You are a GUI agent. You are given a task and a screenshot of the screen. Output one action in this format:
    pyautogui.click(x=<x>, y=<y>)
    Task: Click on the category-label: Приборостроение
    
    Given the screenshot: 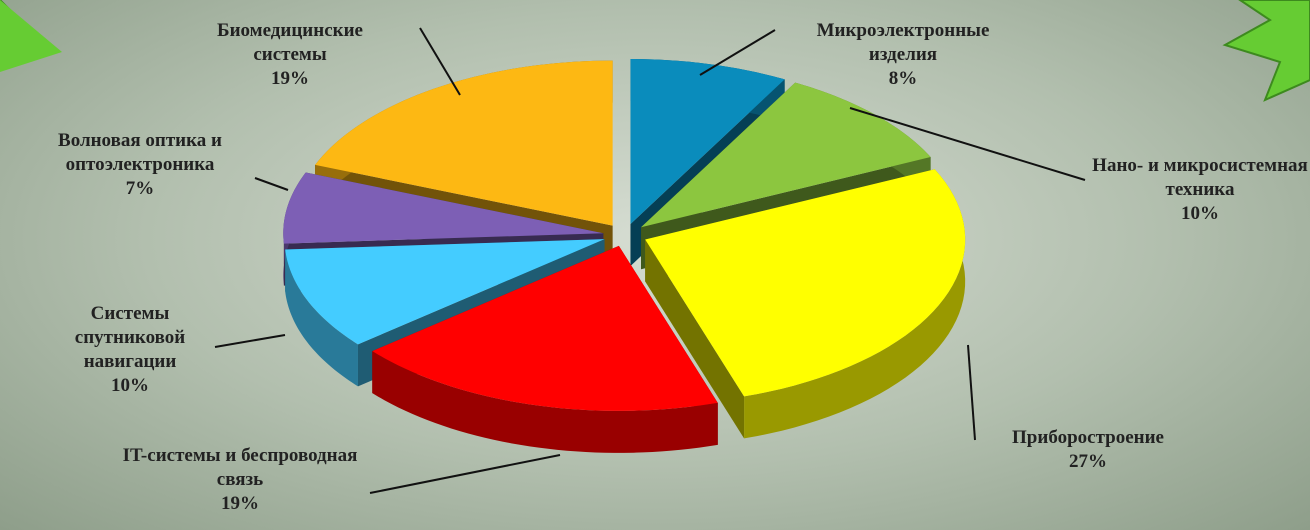 What is the action you would take?
    pyautogui.click(x=1088, y=437)
    